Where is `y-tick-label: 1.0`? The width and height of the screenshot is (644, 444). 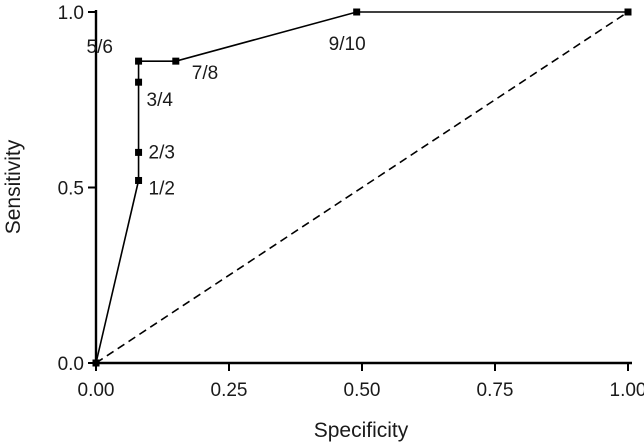
y-tick-label: 1.0 is located at coordinates (71, 13).